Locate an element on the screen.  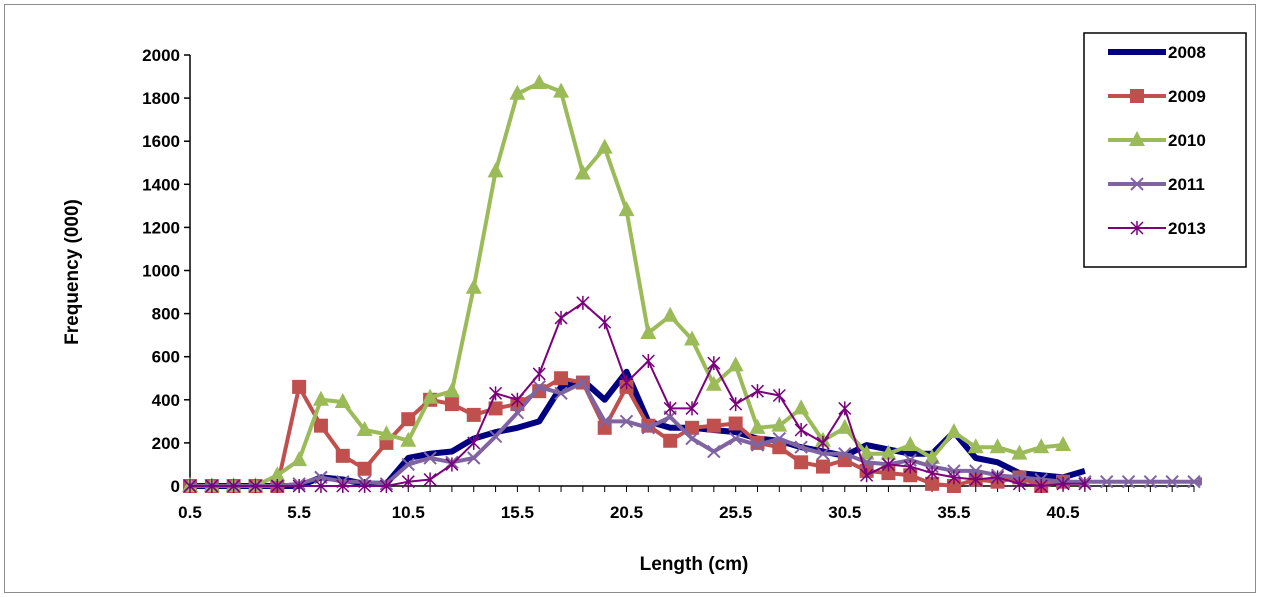
y-tick-label: 1400 is located at coordinates (161, 184).